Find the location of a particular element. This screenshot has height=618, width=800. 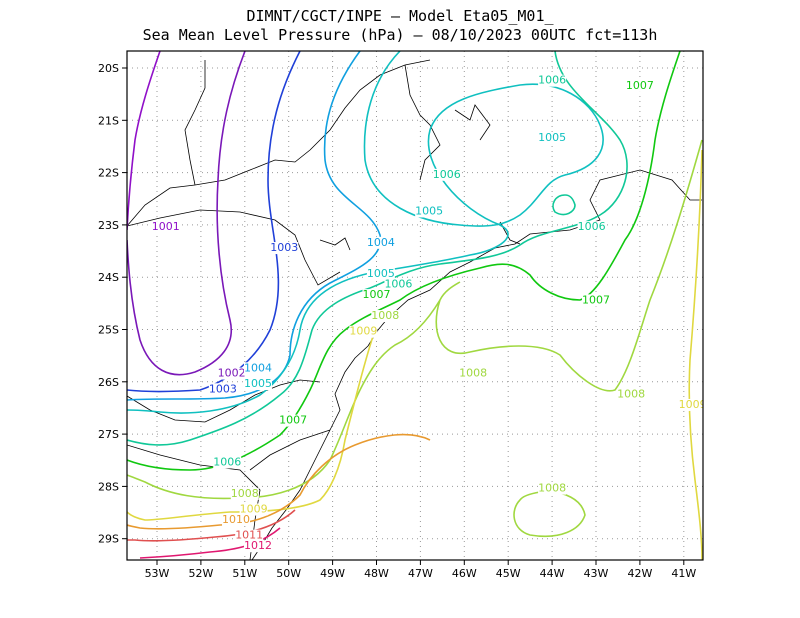

contour-label: 1011 is located at coordinates (249, 535).